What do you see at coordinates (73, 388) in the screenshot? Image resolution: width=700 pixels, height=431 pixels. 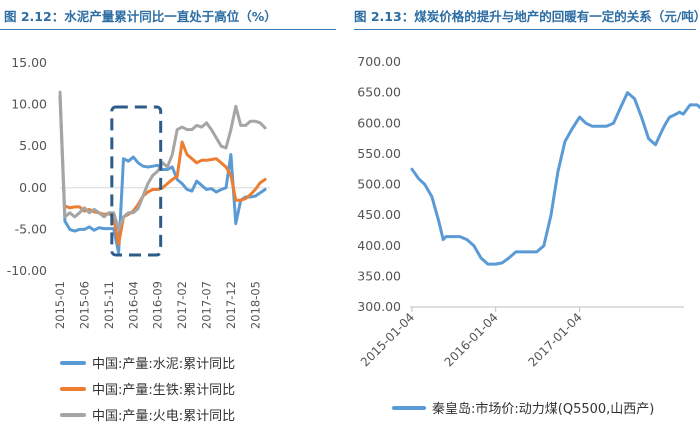 I see `legend-swatch-pigiron` at bounding box center [73, 388].